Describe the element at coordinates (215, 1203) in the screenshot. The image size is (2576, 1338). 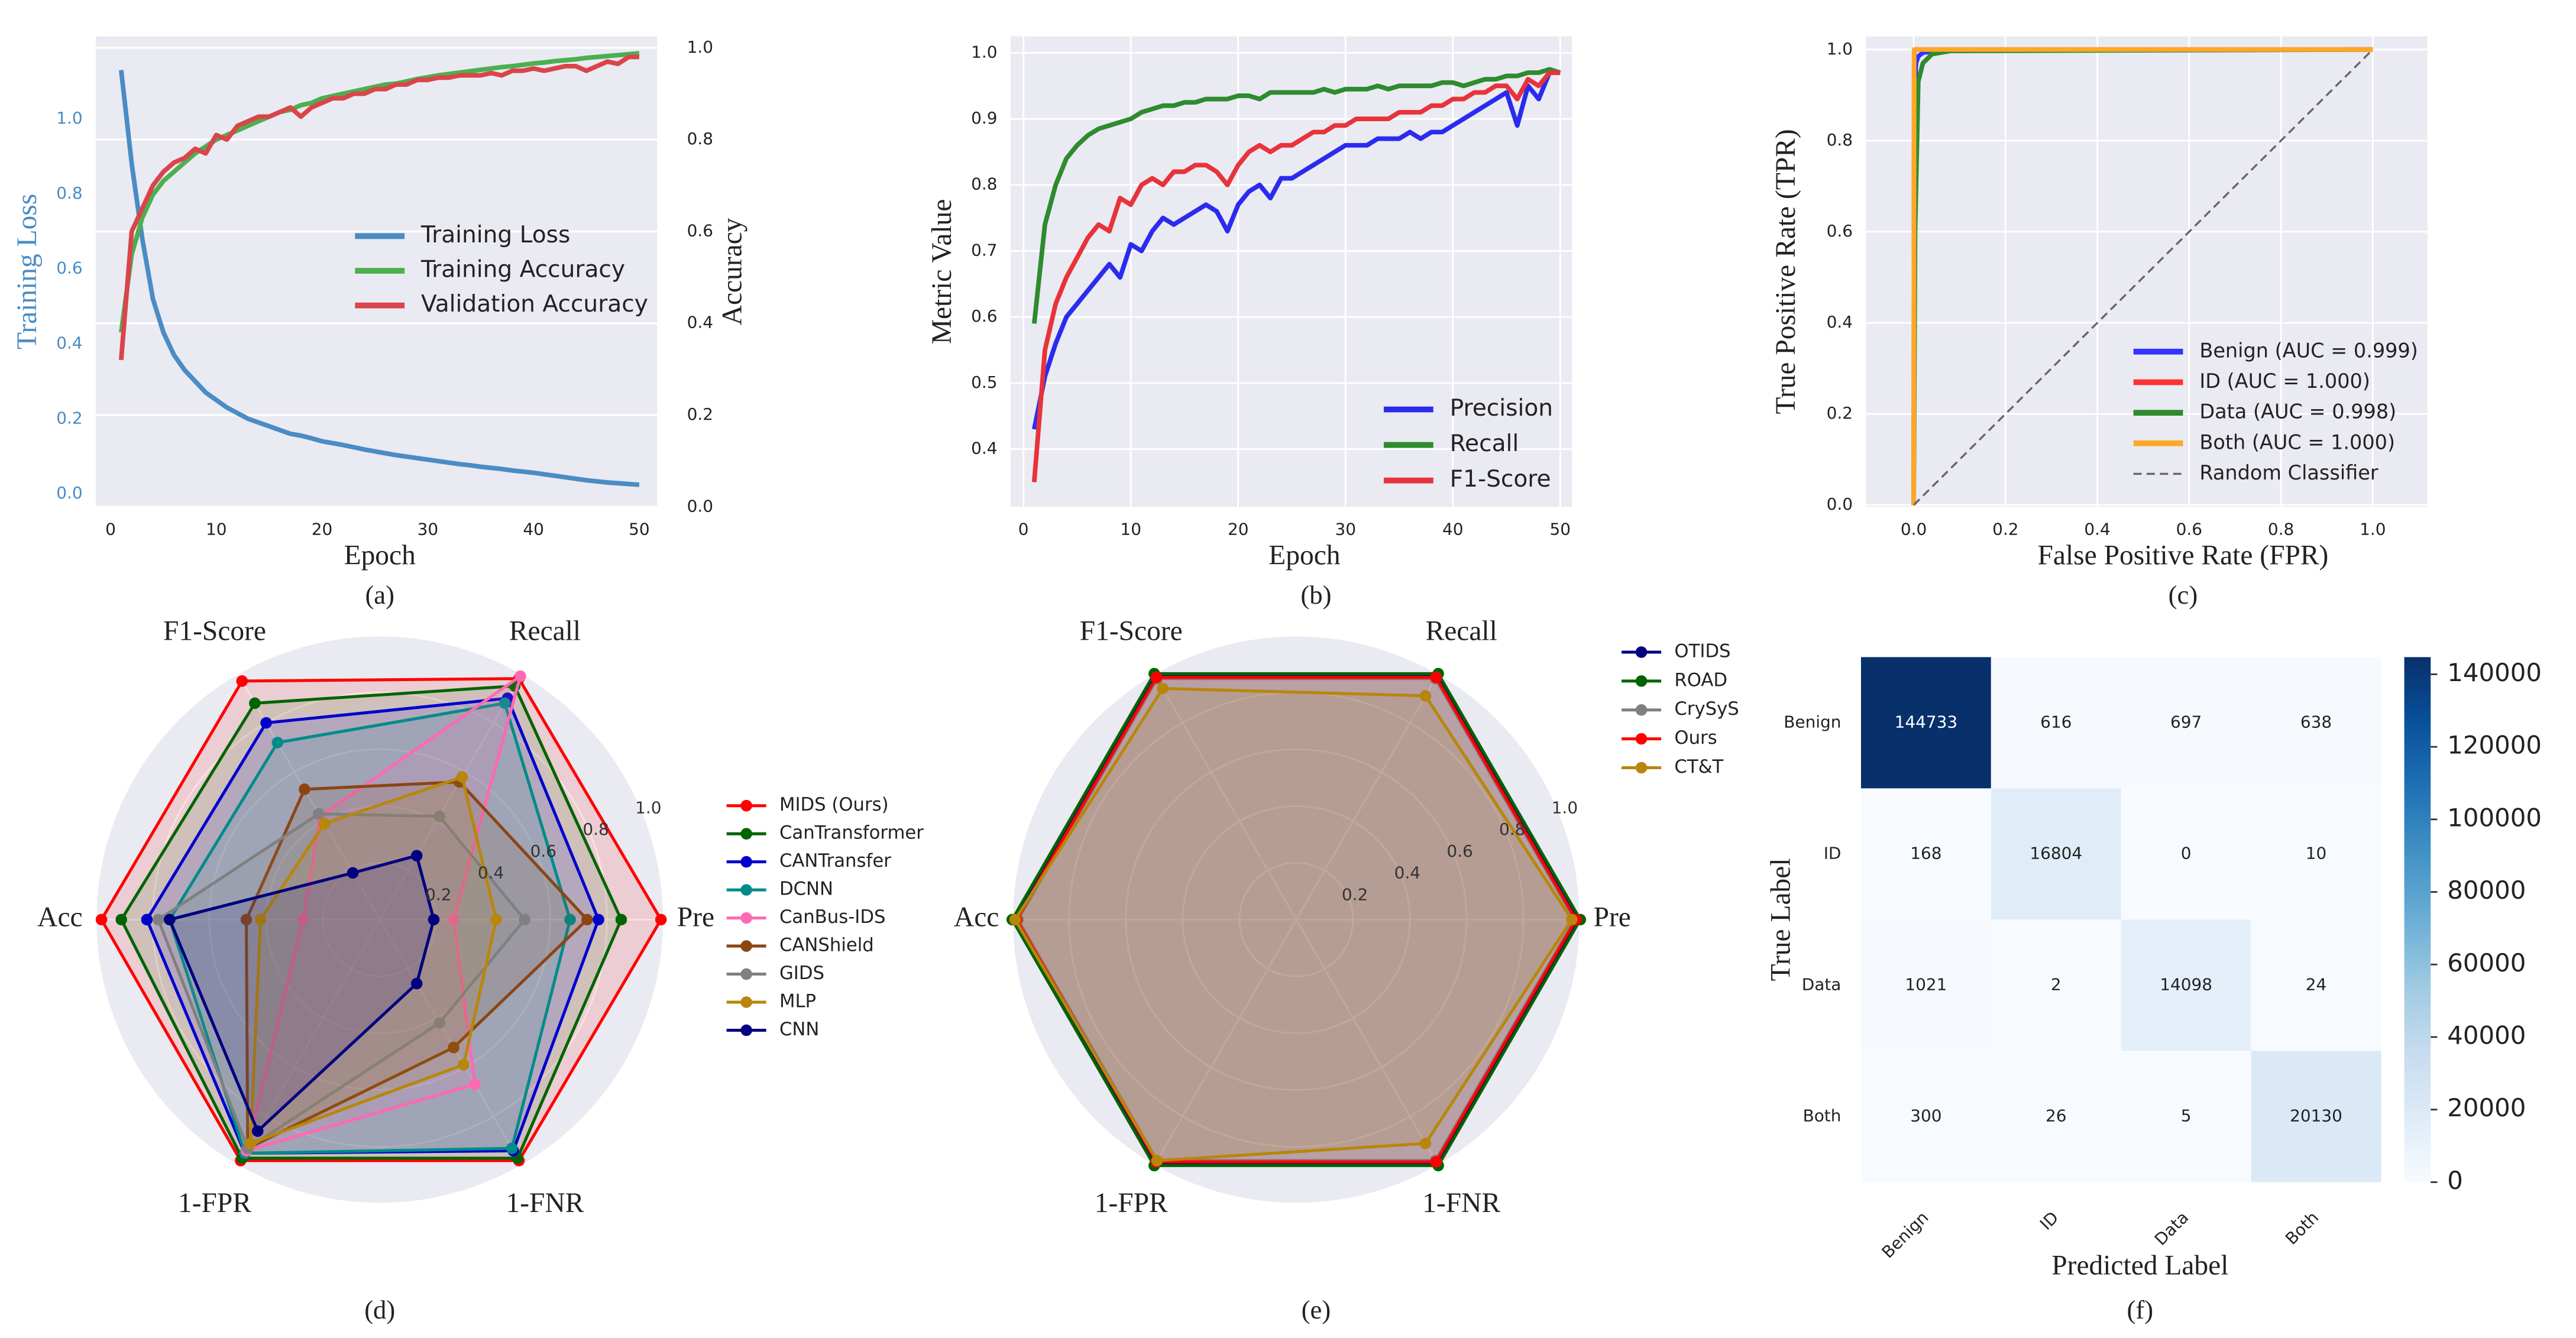
I see `axis-label: 1-FPR` at that location.